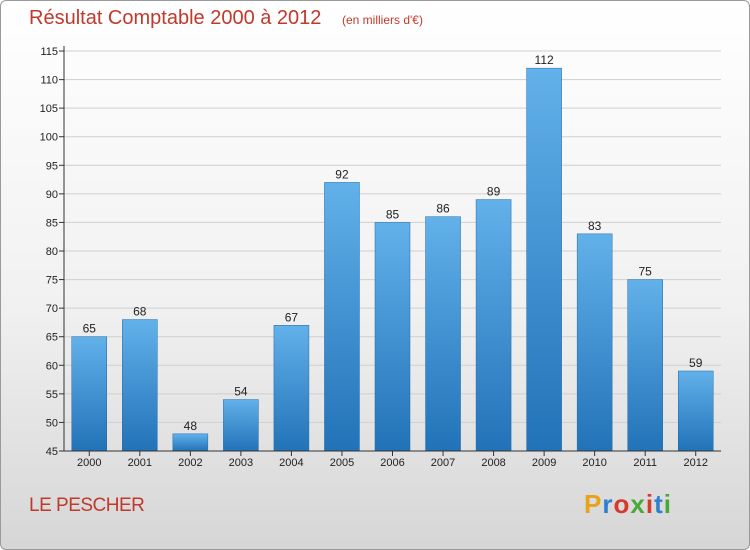  I want to click on data-label-2005: 92, so click(342, 174).